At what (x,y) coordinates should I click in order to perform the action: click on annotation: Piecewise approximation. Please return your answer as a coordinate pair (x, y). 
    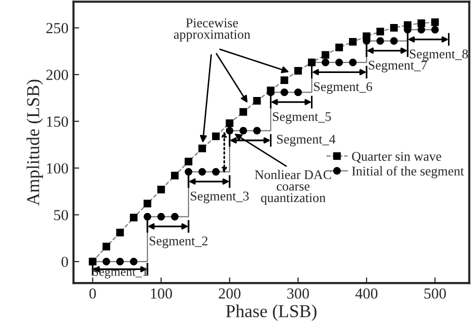
    Looking at the image, I should click on (212, 30).